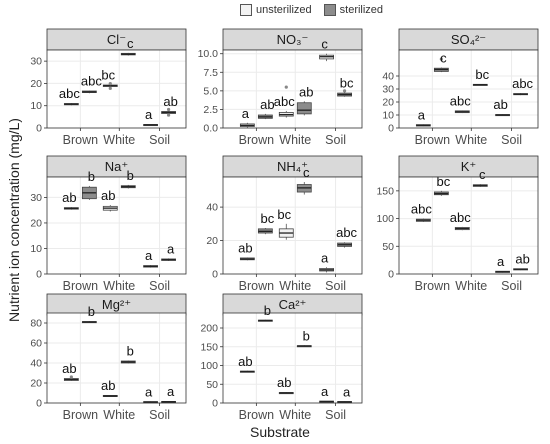  What do you see at coordinates (108, 195) in the screenshot?
I see `panel-3-white-unsterilized-sig-label: ab` at bounding box center [108, 195].